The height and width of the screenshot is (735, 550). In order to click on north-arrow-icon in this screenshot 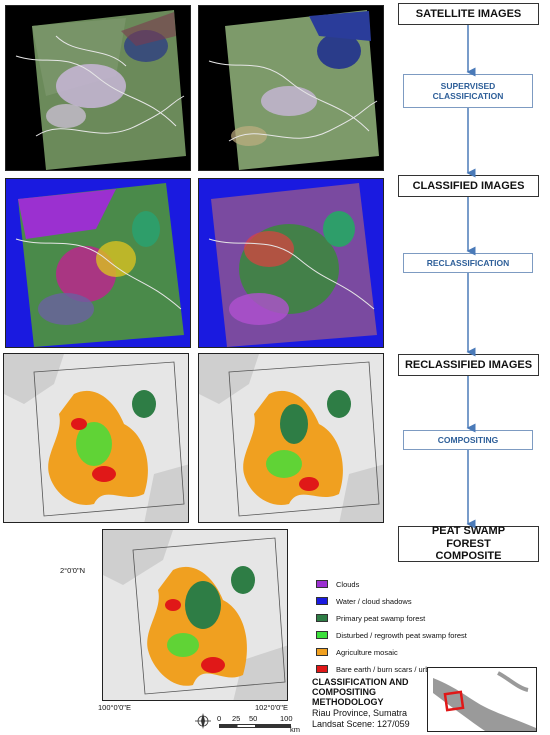, I will do `click(203, 721)`.